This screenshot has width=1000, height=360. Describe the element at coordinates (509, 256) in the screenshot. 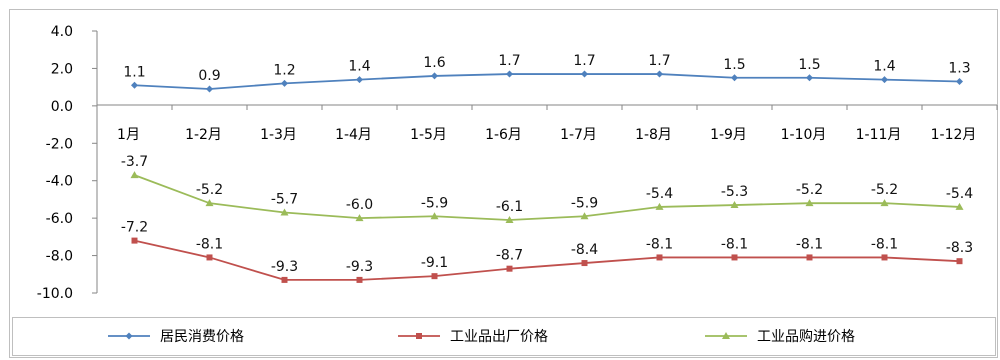

I see `data-label: -8.7` at that location.